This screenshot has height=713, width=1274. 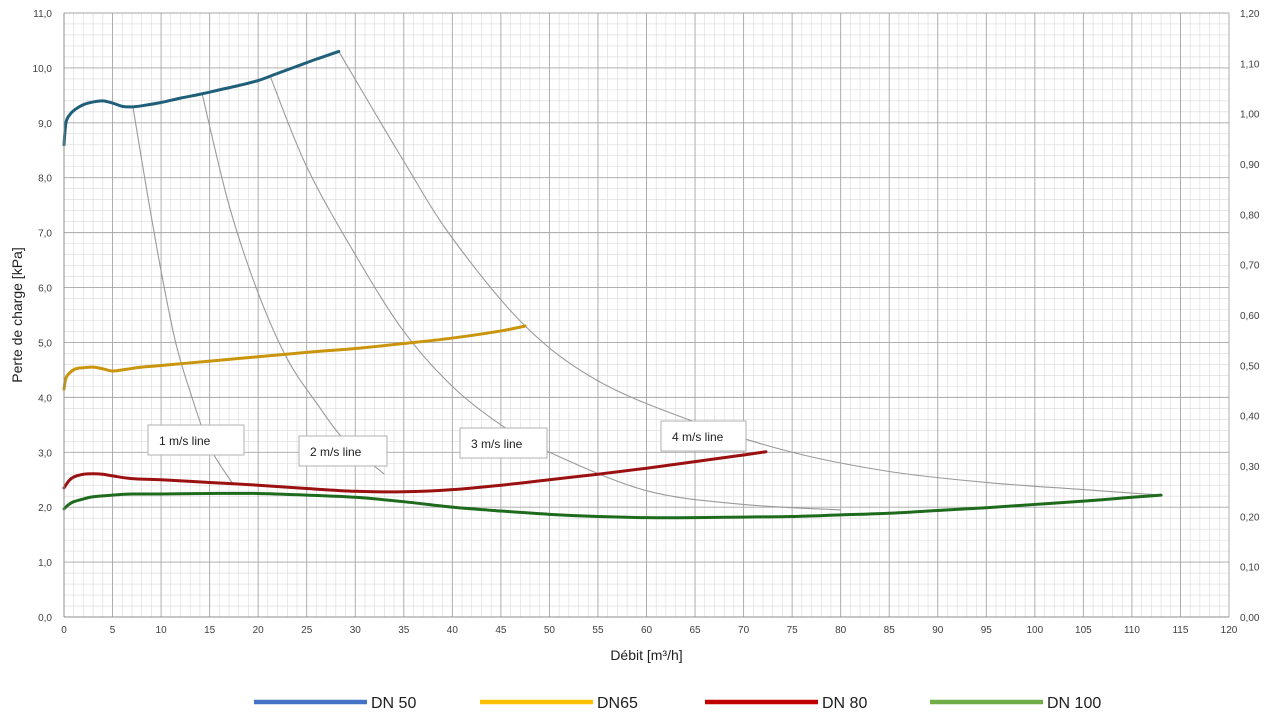 What do you see at coordinates (259, 630) in the screenshot?
I see `x-tick-label: 20` at bounding box center [259, 630].